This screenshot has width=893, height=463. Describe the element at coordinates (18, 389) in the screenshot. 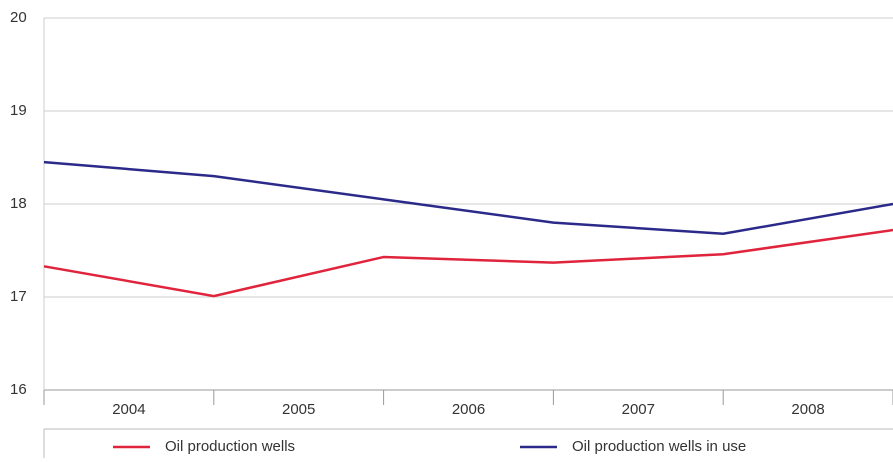

I see `y-tick-label: 16` at that location.